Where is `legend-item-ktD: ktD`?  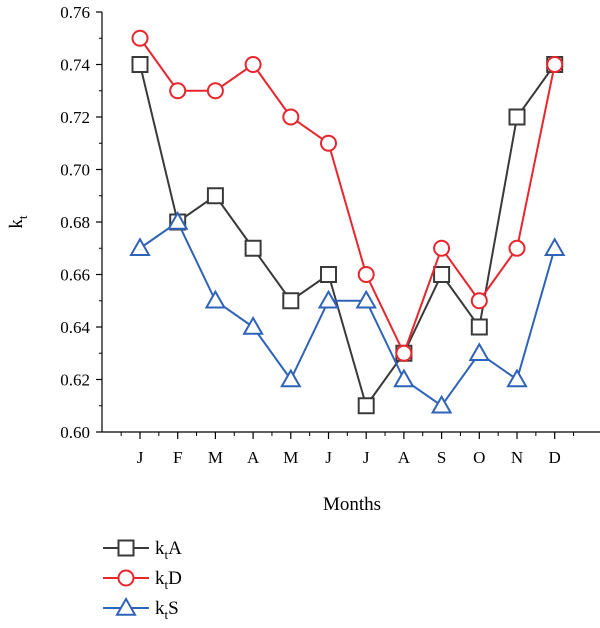 legend-item-ktD: ktD is located at coordinates (142, 580).